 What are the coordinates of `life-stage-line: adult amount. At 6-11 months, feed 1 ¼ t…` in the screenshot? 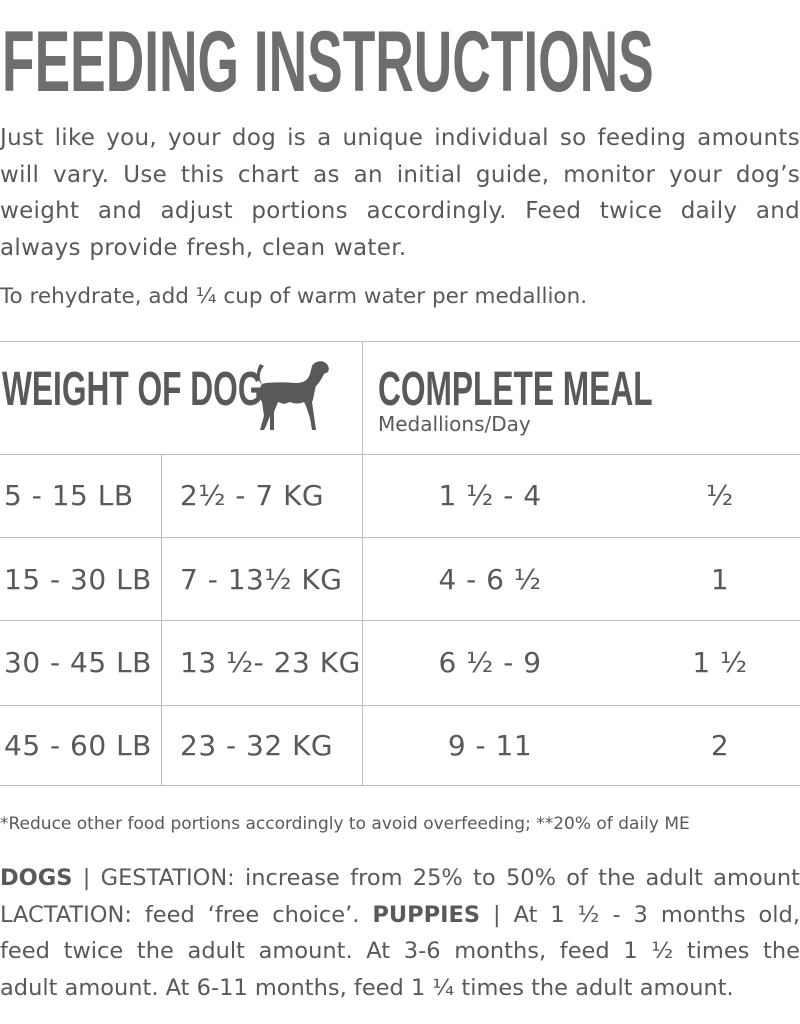 It's located at (367, 987).